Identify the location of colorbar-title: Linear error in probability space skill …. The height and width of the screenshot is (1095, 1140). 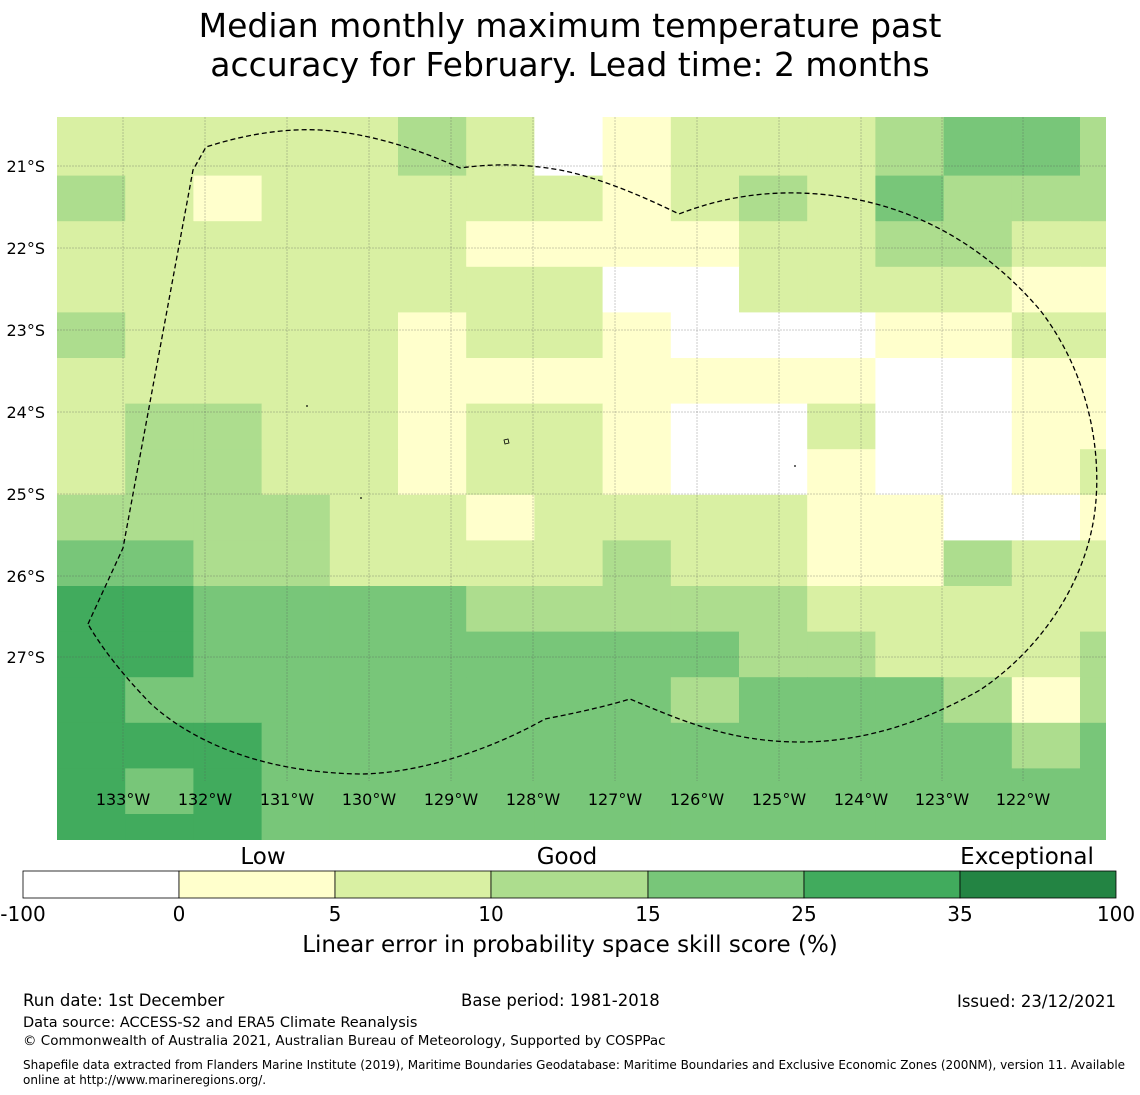
(570, 945).